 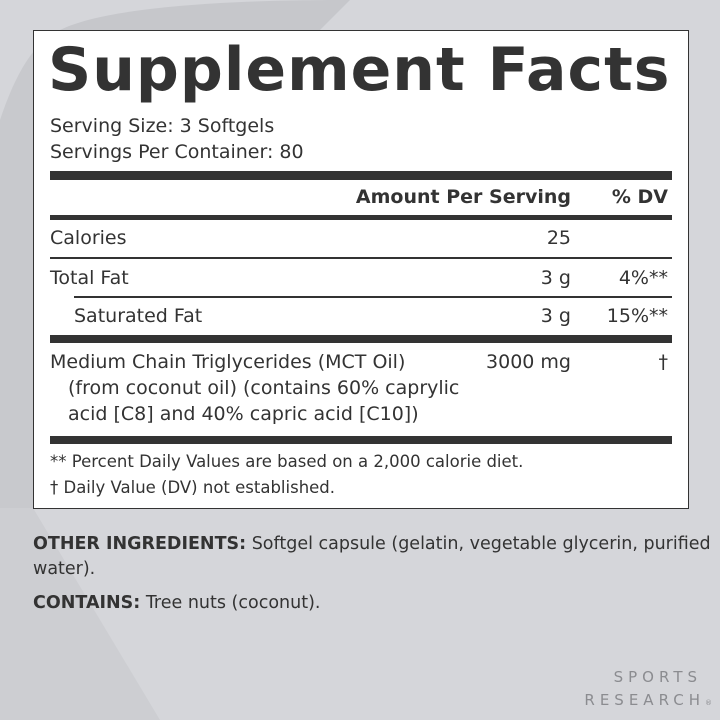 I want to click on amount-header: Amount Per Serving, so click(x=463, y=197).